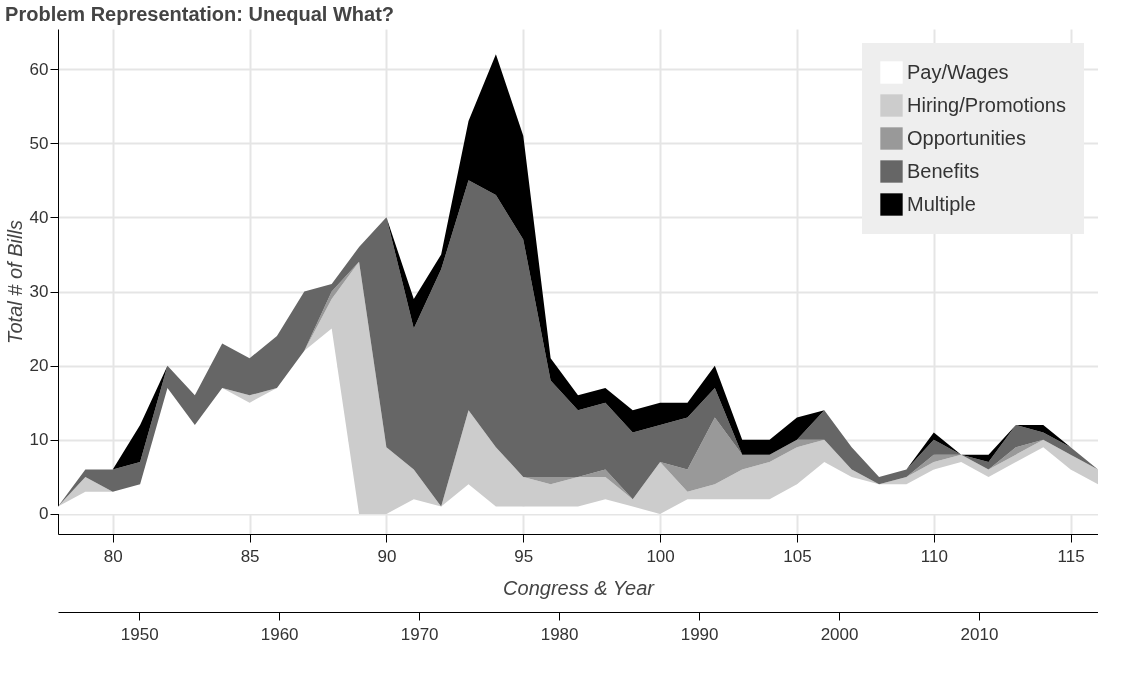  What do you see at coordinates (1071, 556) in the screenshot?
I see `x-tick-label: 115` at bounding box center [1071, 556].